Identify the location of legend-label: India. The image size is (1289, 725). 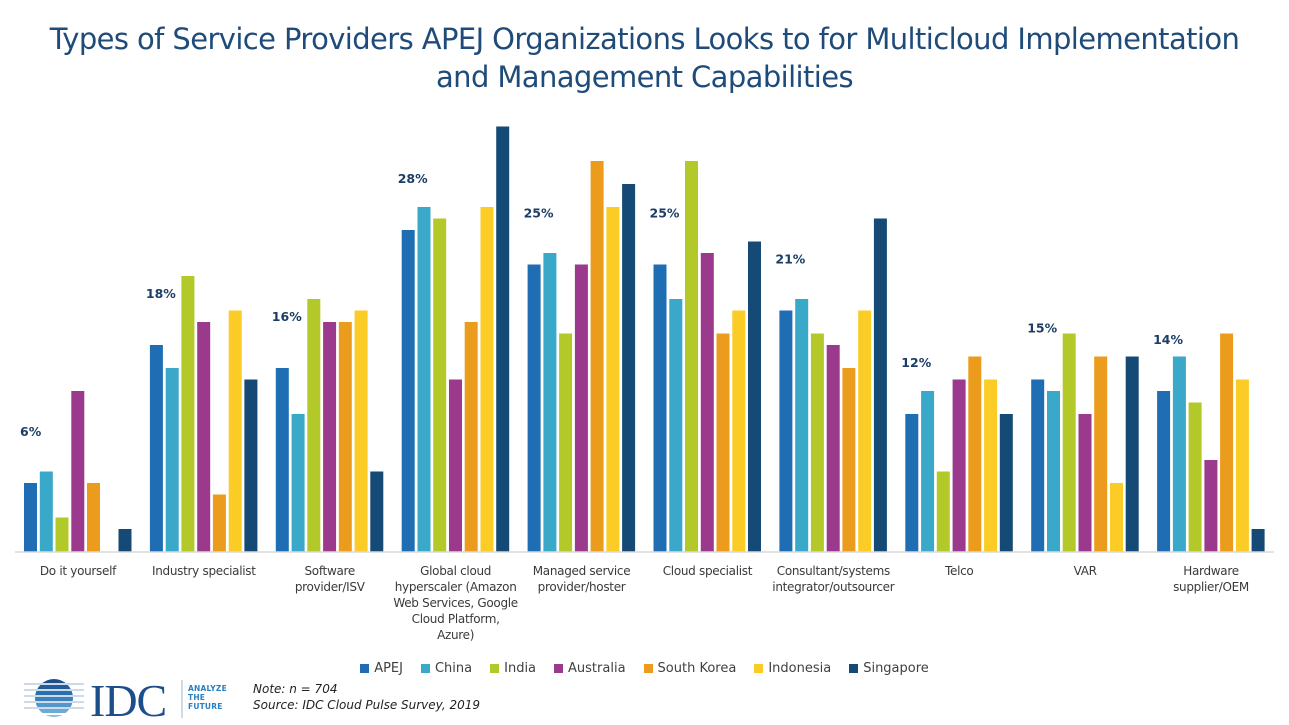
(520, 668).